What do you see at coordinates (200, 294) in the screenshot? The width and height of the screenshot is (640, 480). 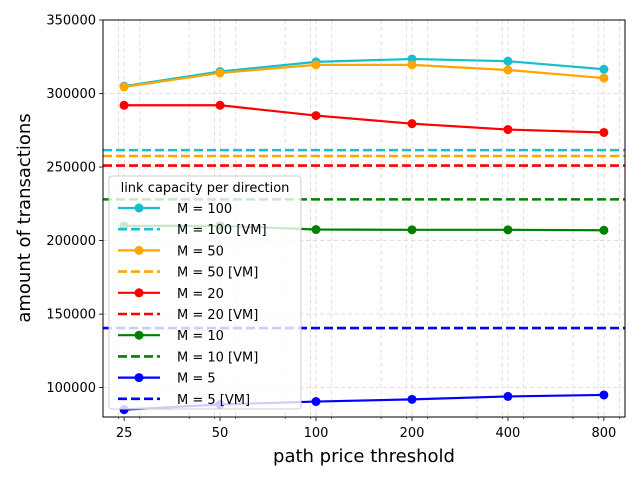 I see `legend-label: M = 20` at bounding box center [200, 294].